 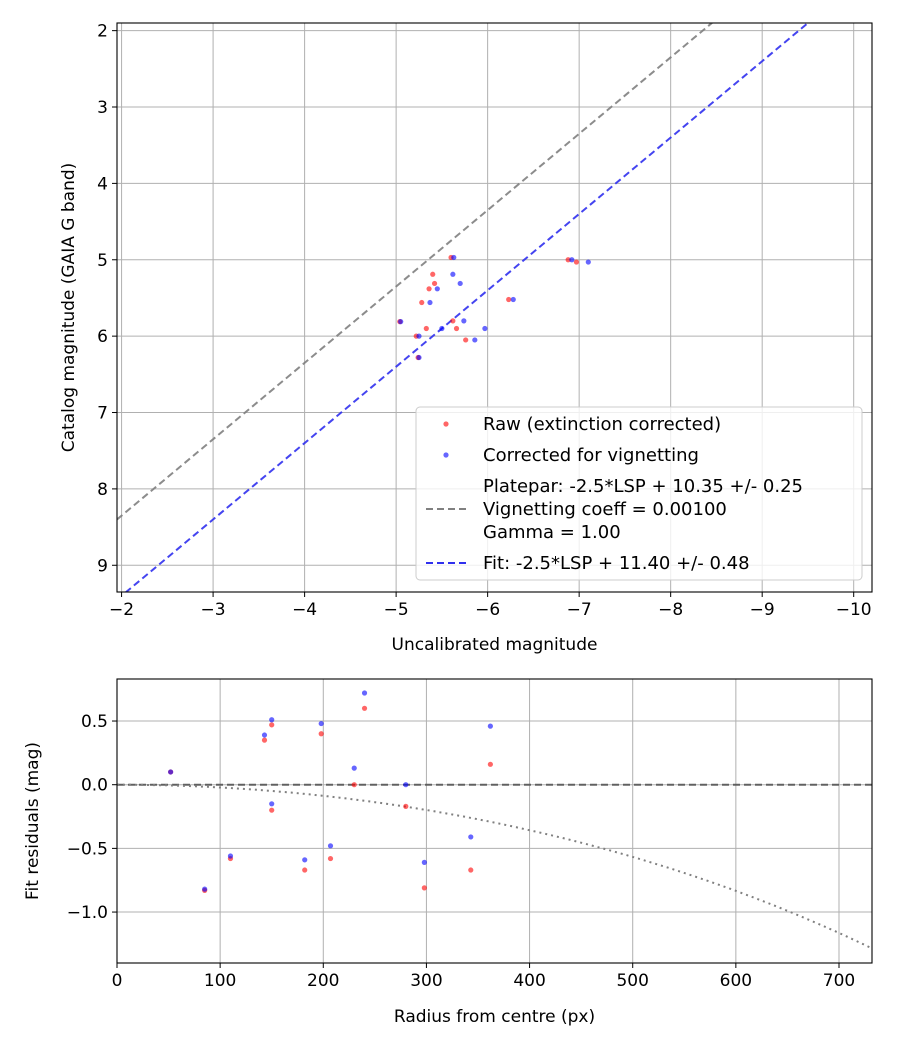 I want to click on bottom-x-tick-label: 0, so click(x=117, y=981).